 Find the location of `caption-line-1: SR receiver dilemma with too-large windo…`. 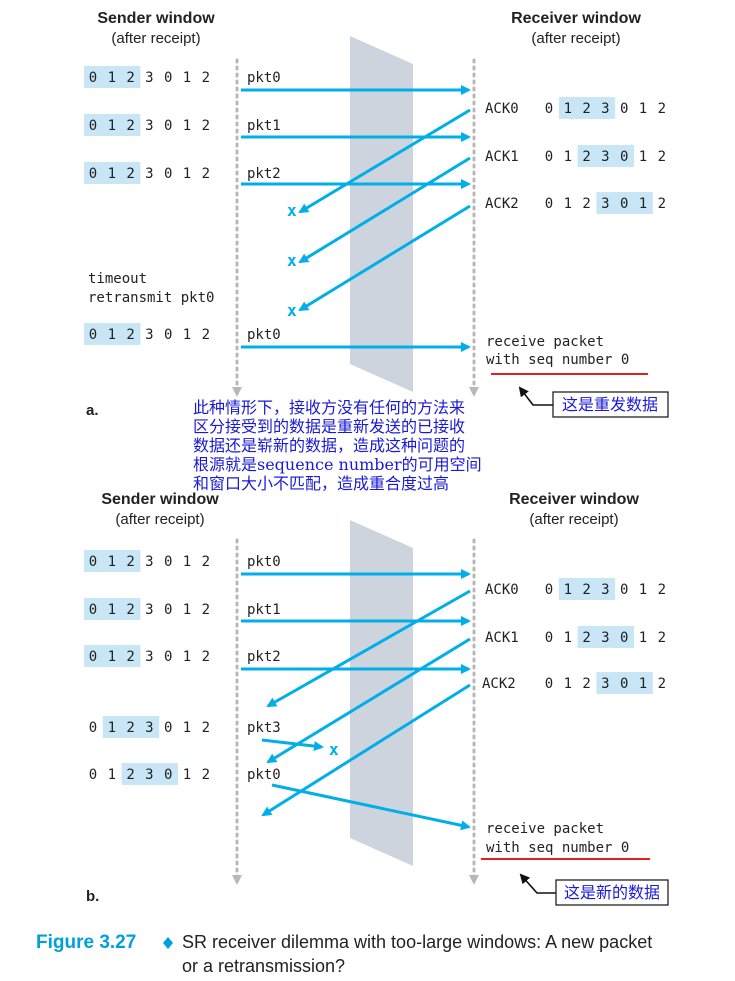

caption-line-1: SR receiver dilemma with too-large windo… is located at coordinates (417, 942).